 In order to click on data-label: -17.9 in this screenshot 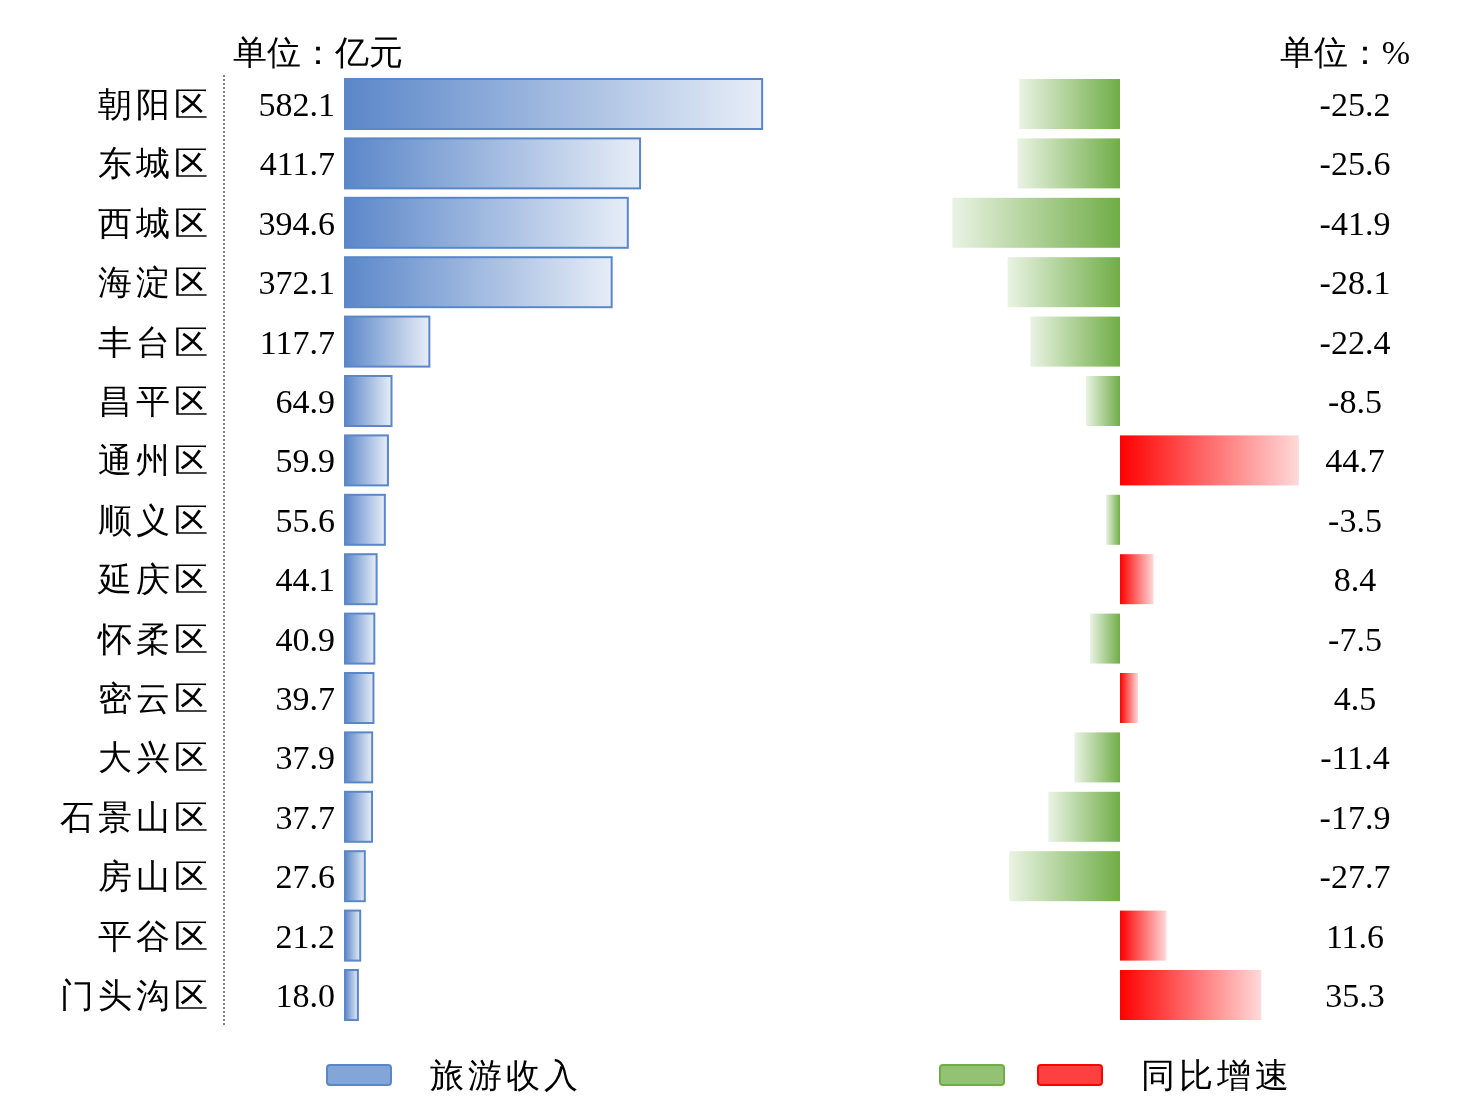, I will do `click(1355, 817)`.